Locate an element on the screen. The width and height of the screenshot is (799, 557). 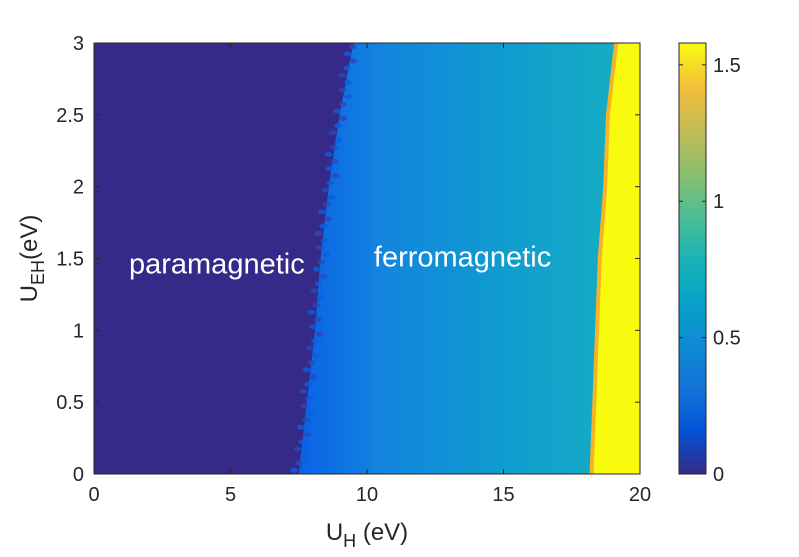
x-tick-label: 15 is located at coordinates (503, 495).